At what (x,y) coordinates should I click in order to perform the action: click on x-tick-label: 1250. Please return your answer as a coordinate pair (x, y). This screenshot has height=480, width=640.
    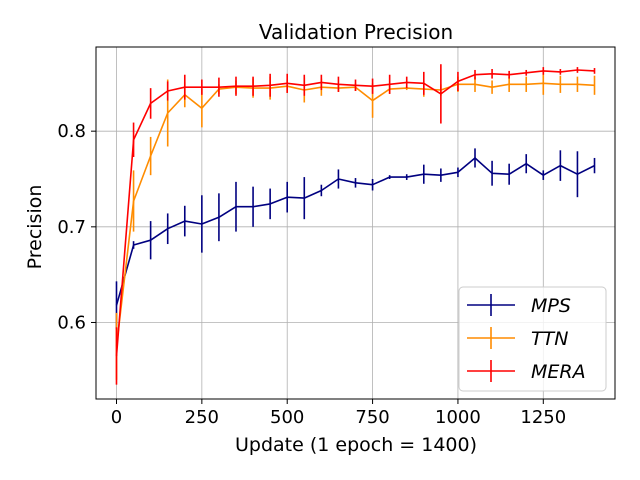
    Looking at the image, I should click on (543, 417).